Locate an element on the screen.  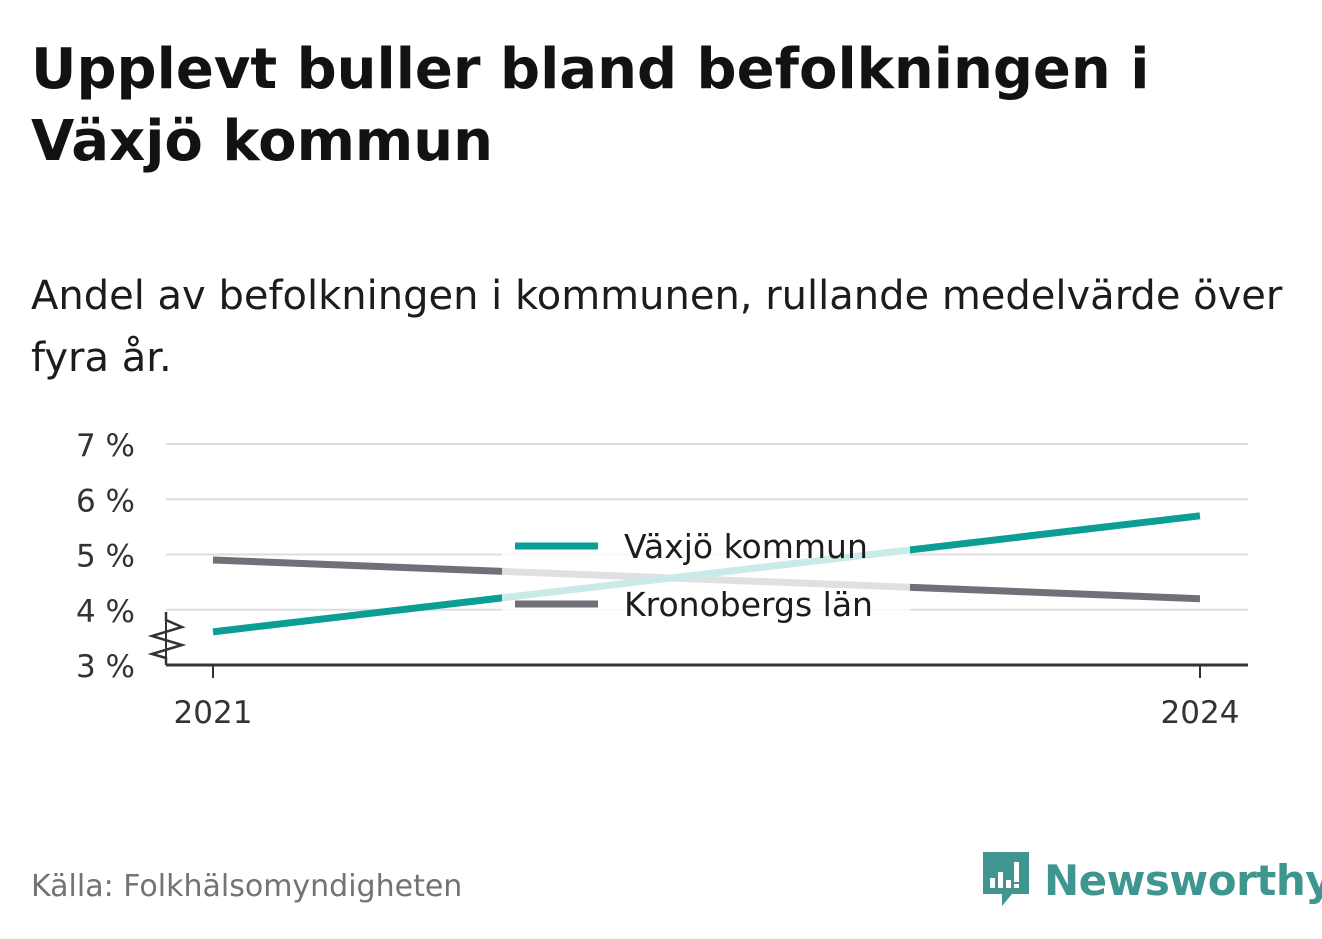
legend: Växjö kommun Kronobergs län is located at coordinates (706, 572).